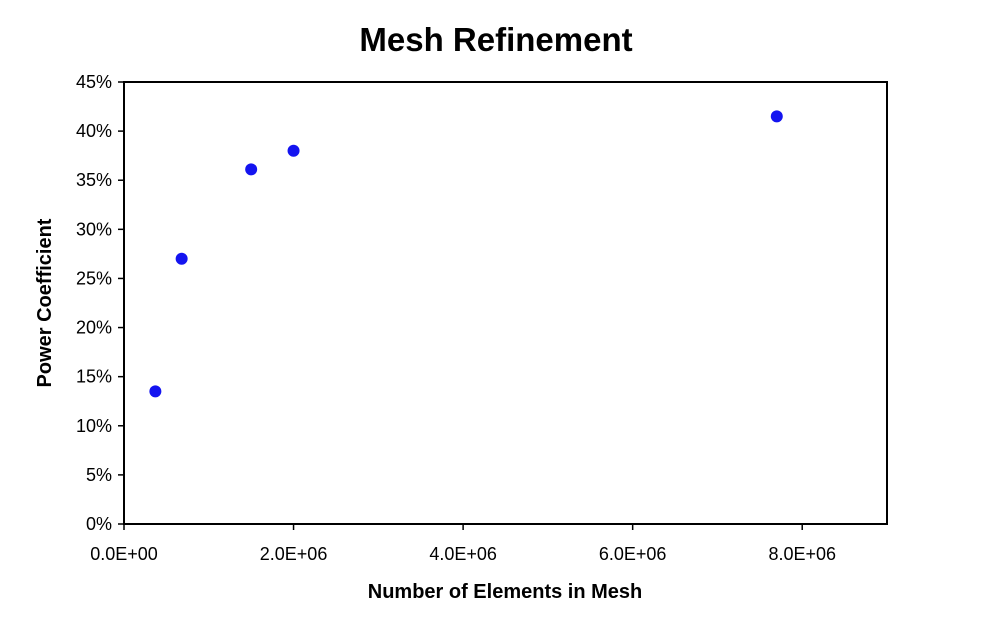 The height and width of the screenshot is (626, 992). I want to click on x-tick-label: 4.0E+06, so click(463, 554).